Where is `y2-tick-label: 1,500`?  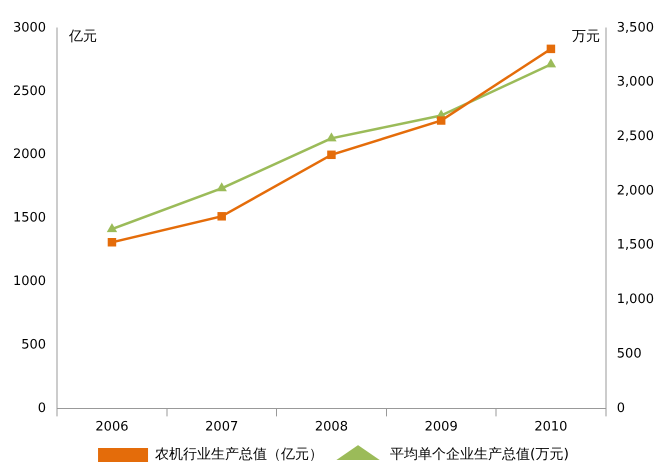 y2-tick-label: 1,500 is located at coordinates (635, 245).